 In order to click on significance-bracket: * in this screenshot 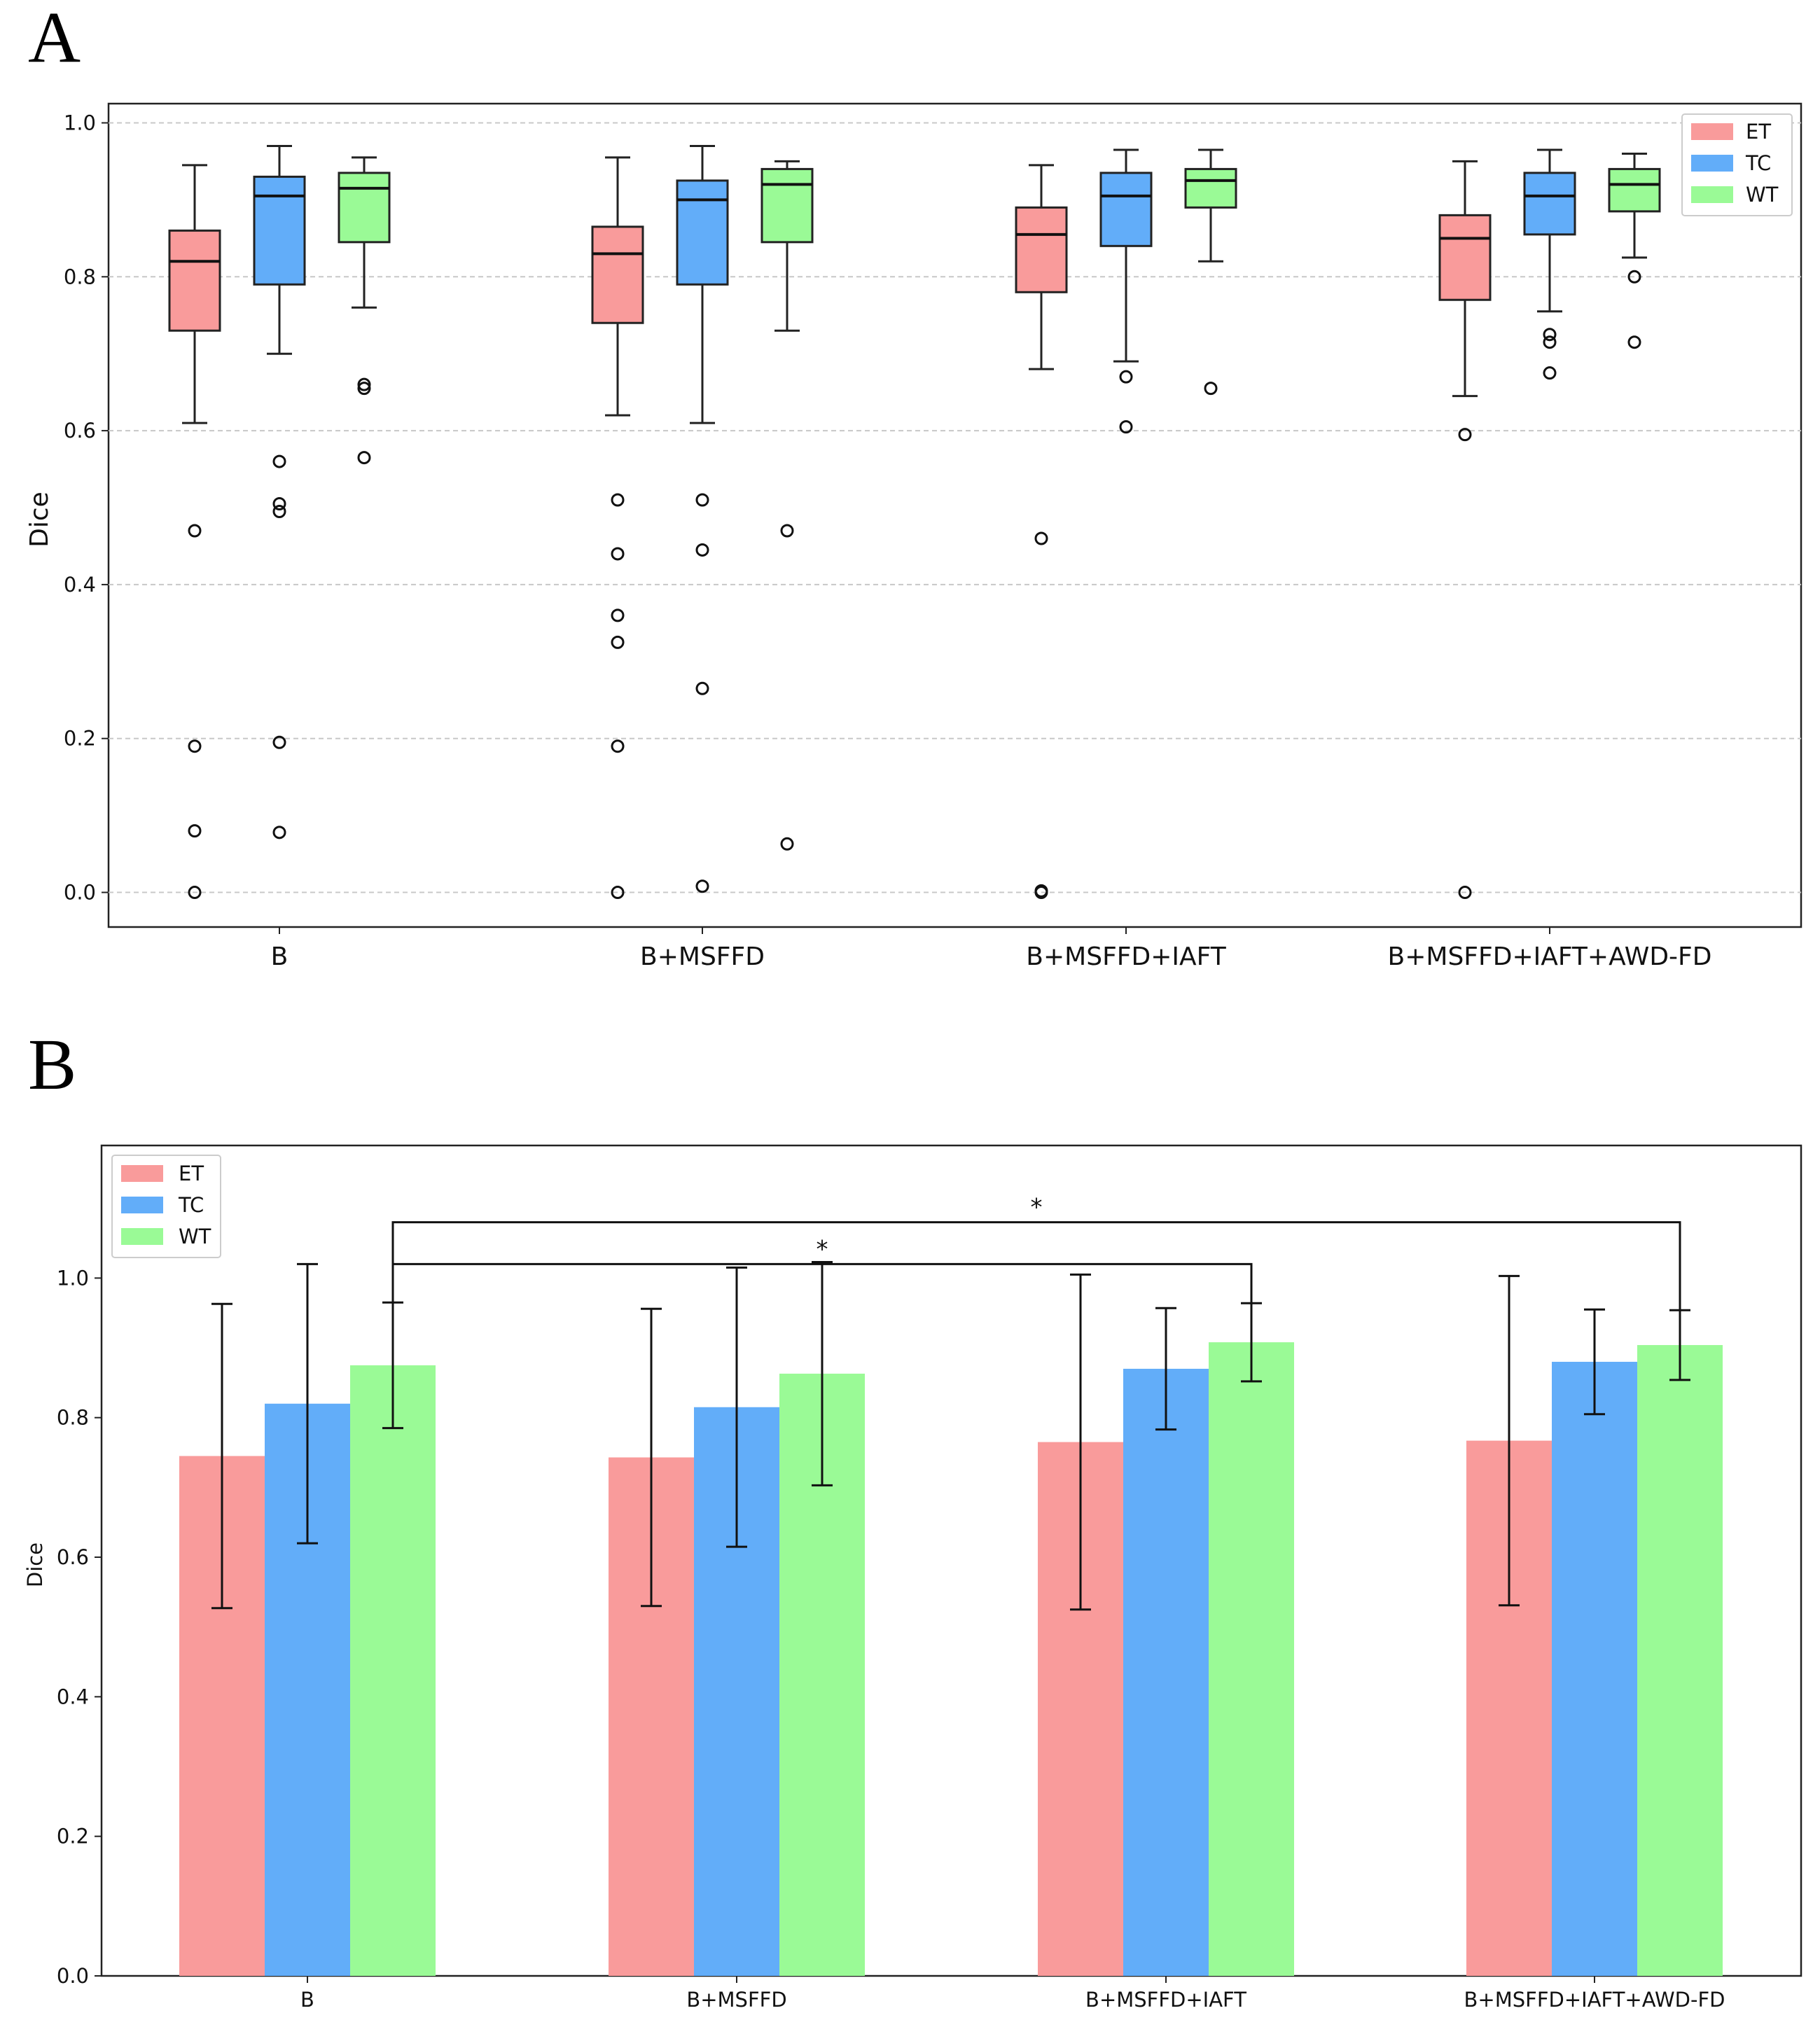, I will do `click(1036, 1252)`.